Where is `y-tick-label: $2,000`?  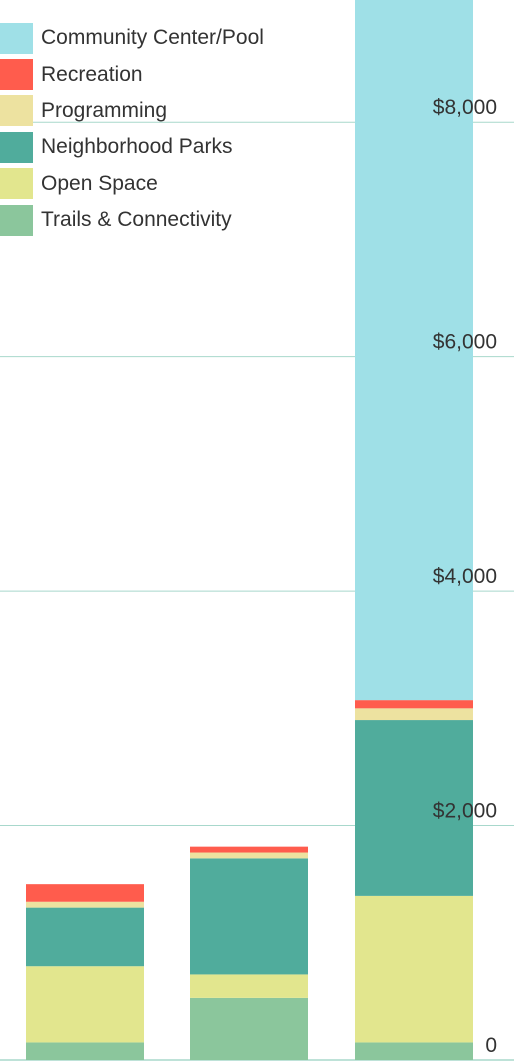
y-tick-label: $2,000 is located at coordinates (465, 811).